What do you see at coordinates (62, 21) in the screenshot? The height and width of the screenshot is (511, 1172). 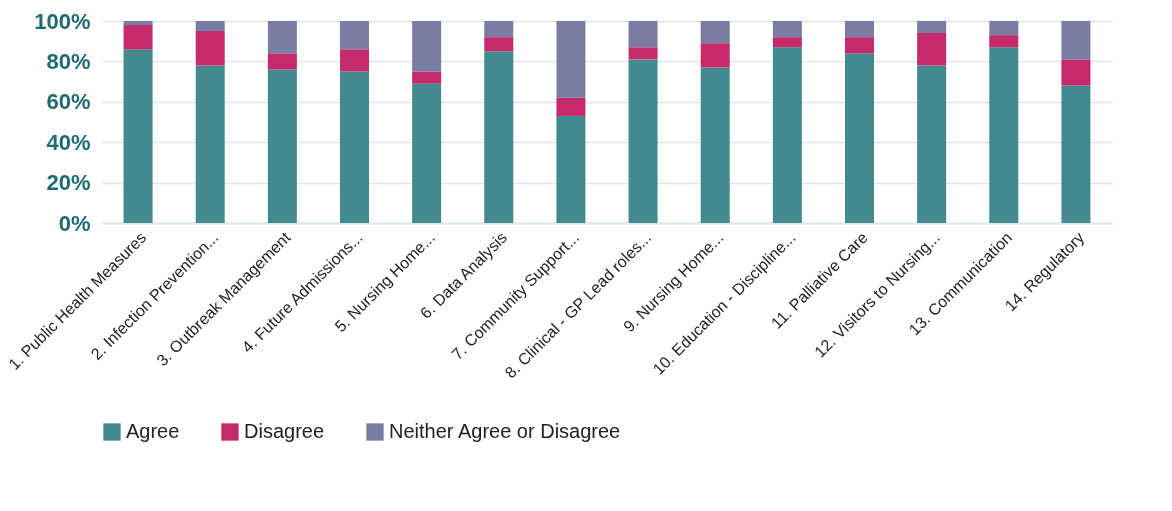 I see `y-tick-label: 100%` at bounding box center [62, 21].